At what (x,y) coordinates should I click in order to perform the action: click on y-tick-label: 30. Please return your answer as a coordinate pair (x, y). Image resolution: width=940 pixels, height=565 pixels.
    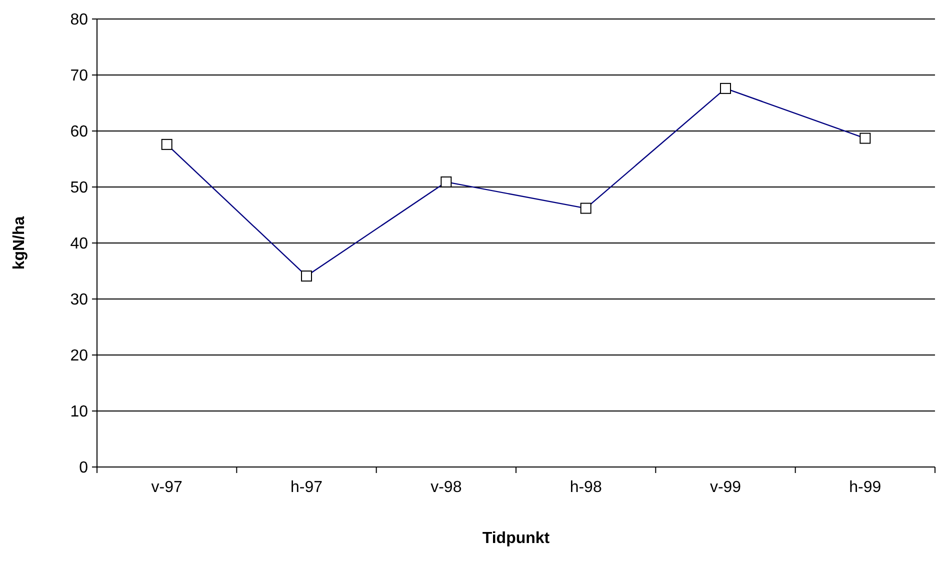
    Looking at the image, I should click on (79, 300).